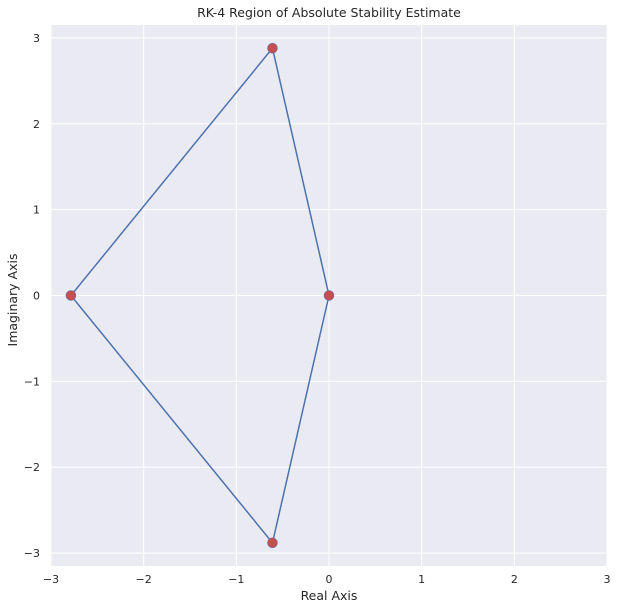 The height and width of the screenshot is (610, 618). Describe the element at coordinates (514, 579) in the screenshot. I see `x-tick-label: 2` at that location.